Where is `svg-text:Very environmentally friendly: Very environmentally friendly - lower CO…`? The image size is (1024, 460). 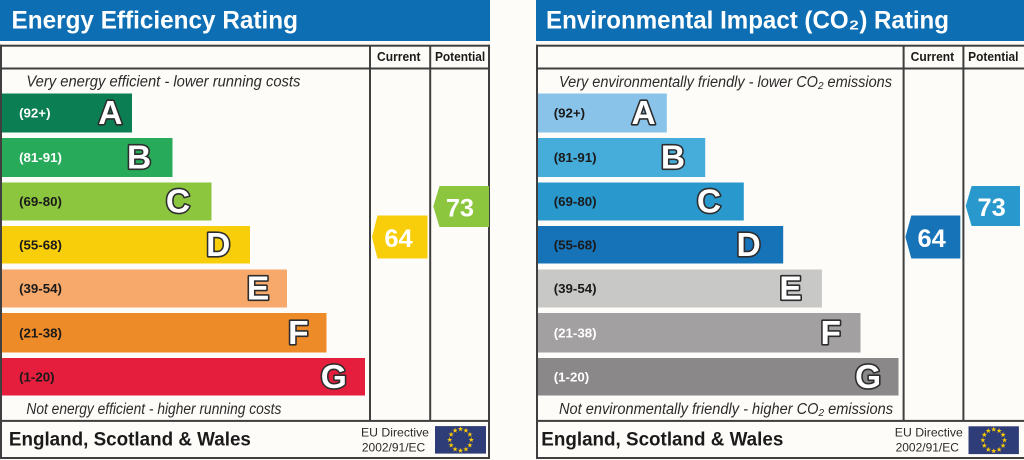 svg-text:Very environmentally friendly: Very environmentally friendly - lower CO… is located at coordinates (725, 82).